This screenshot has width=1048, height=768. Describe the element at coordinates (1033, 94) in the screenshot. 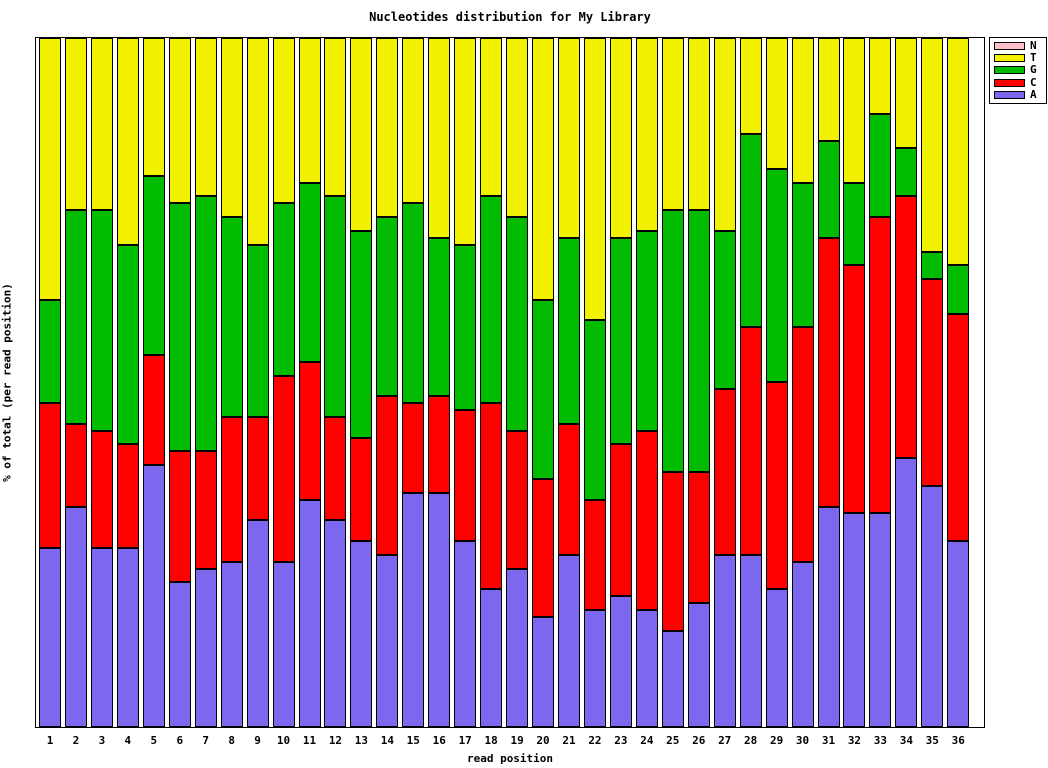

I see `legend-label: A` at that location.